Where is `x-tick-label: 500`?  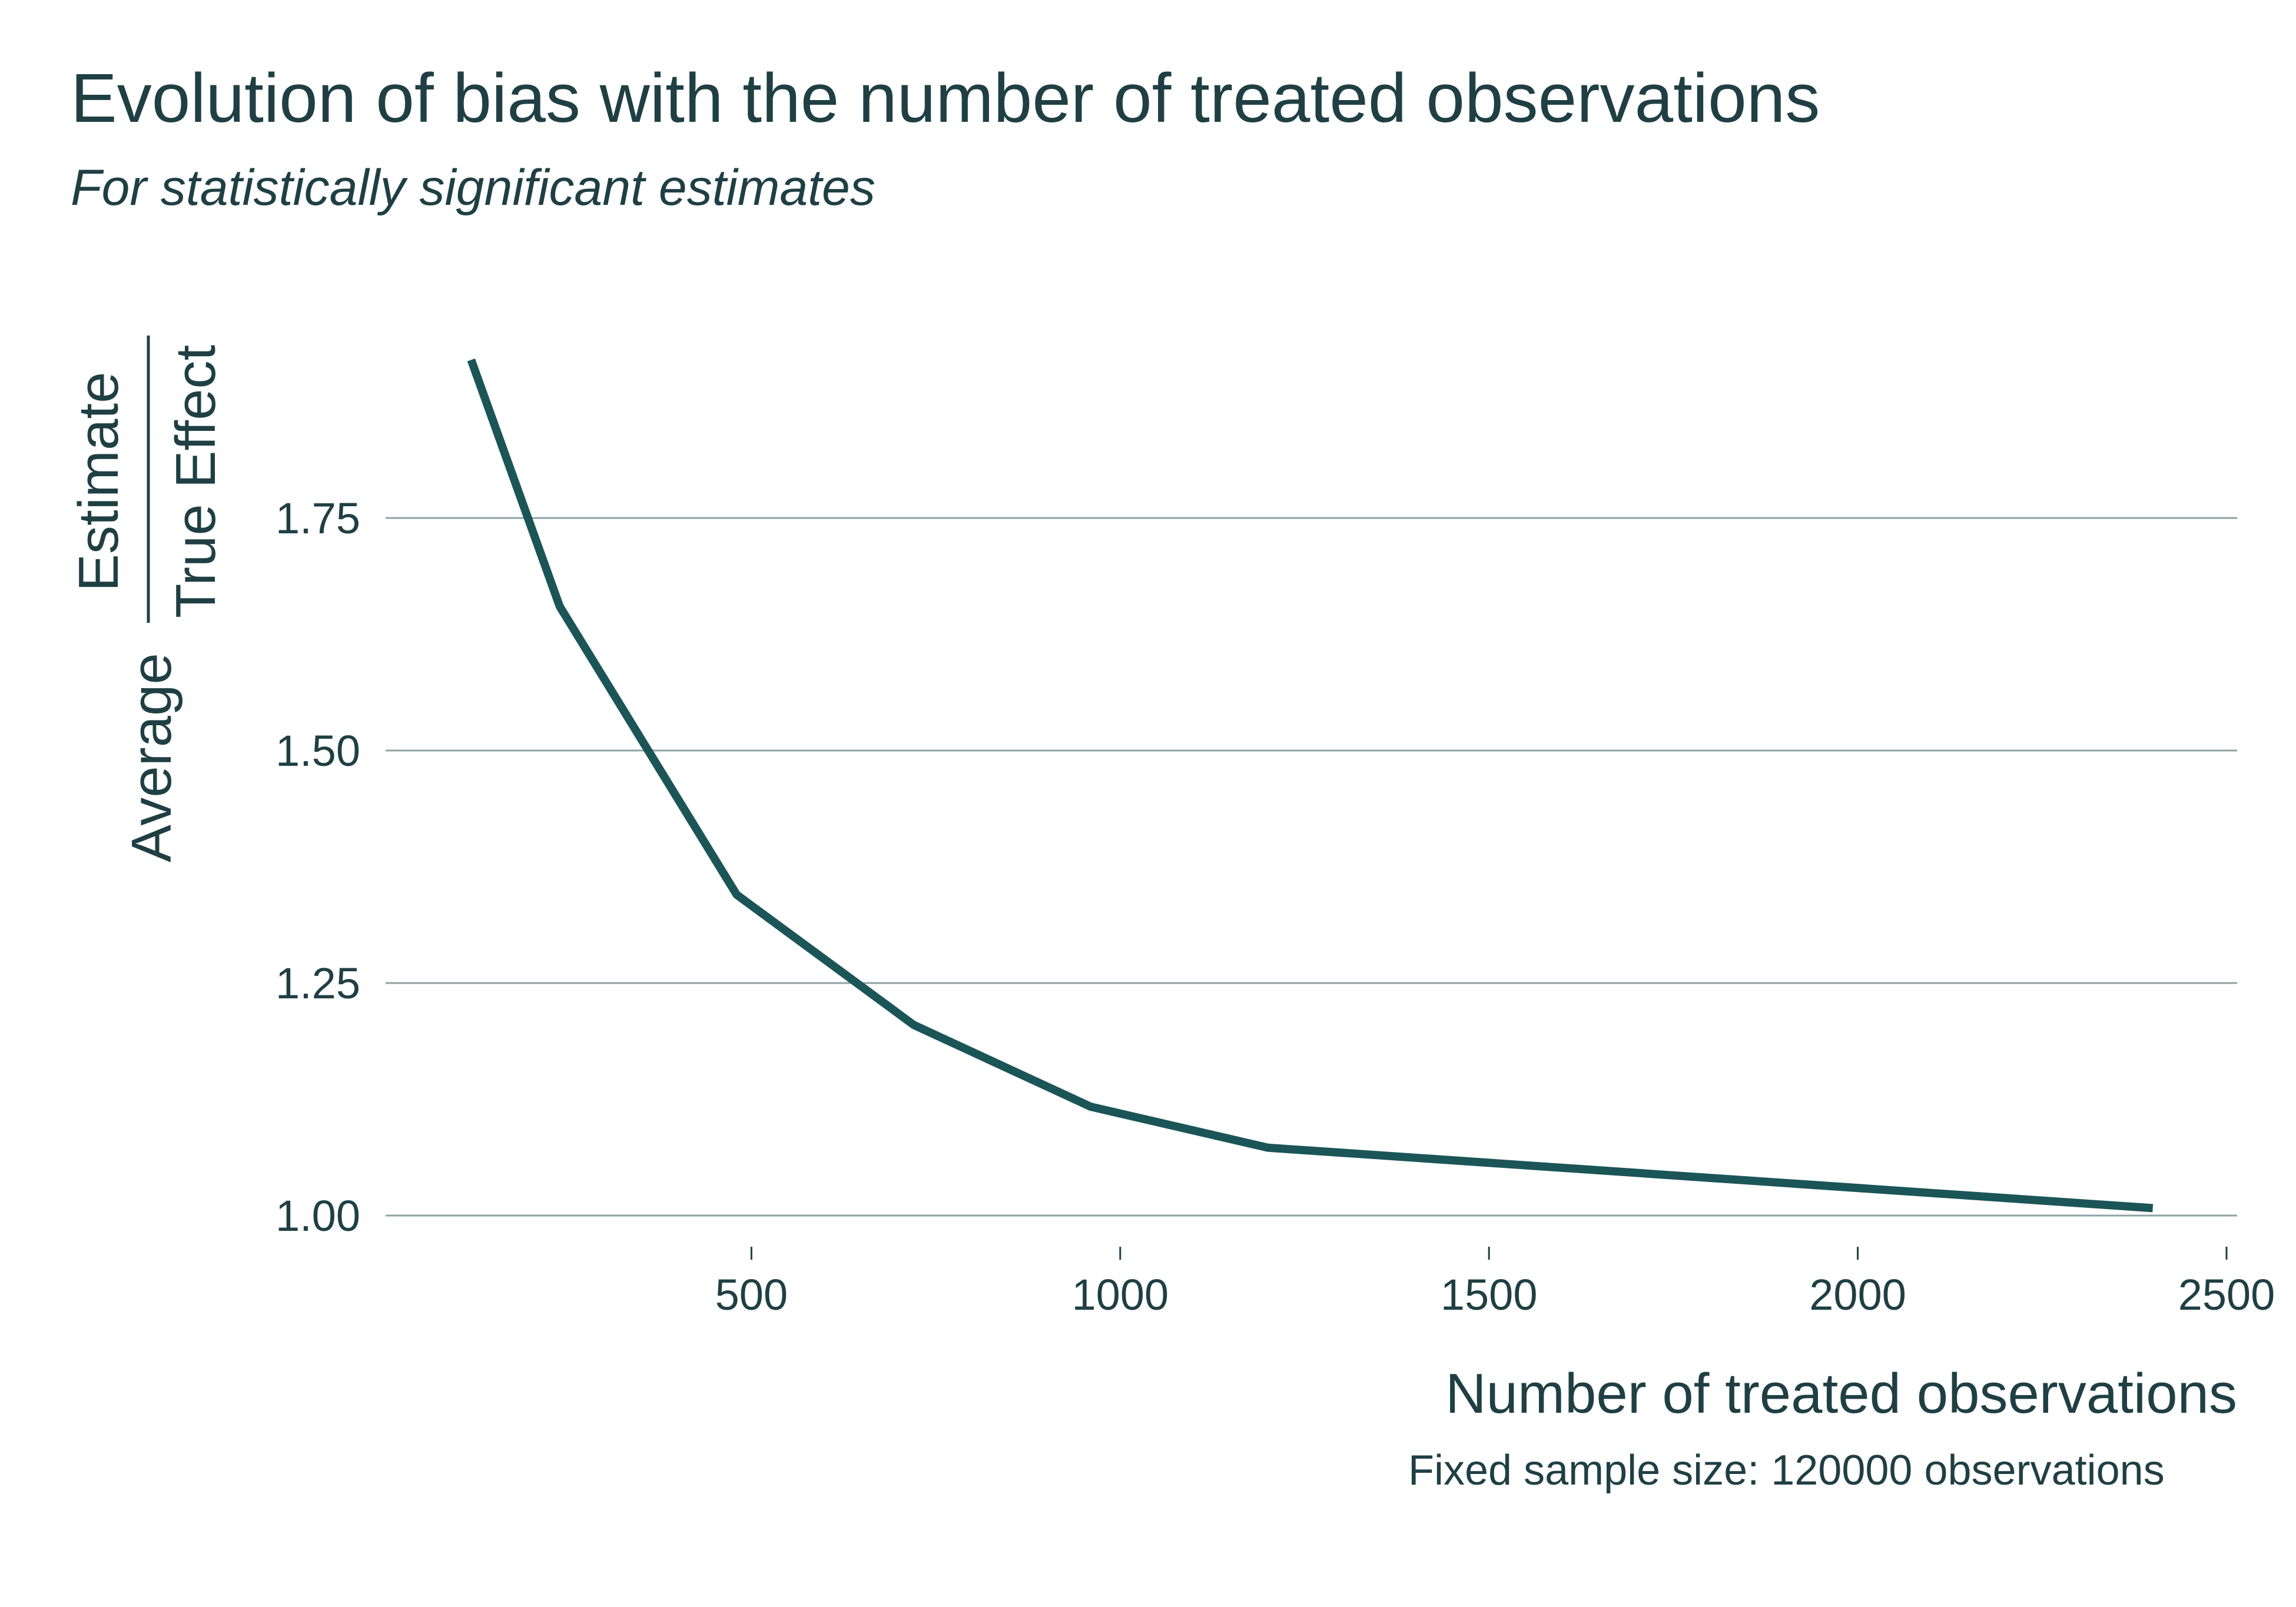
x-tick-label: 500 is located at coordinates (751, 1294).